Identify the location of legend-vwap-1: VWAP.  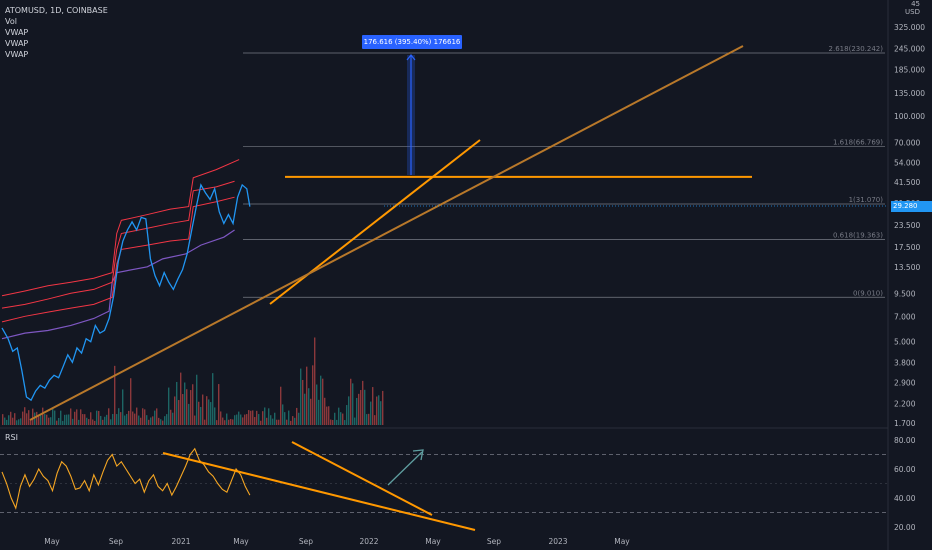
(17, 32).